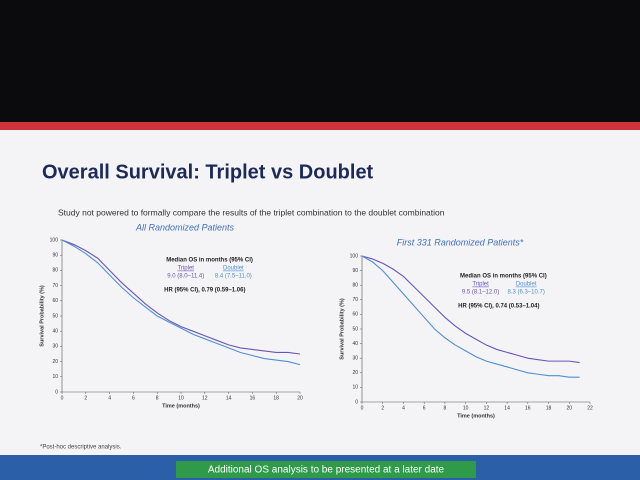 Image resolution: width=640 pixels, height=480 pixels. Describe the element at coordinates (498, 307) in the screenshot. I see `annotation: HR (95% CI), 0.74 (0.53–1.04)` at that location.